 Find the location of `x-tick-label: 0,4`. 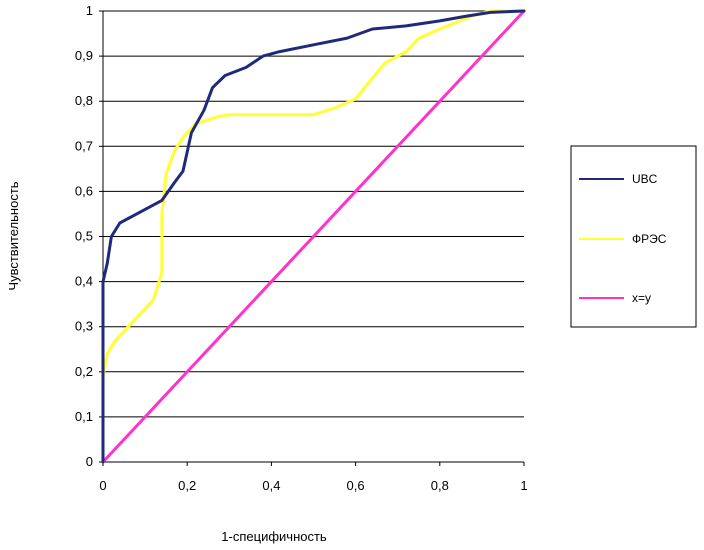

x-tick-label: 0,4 is located at coordinates (271, 485).